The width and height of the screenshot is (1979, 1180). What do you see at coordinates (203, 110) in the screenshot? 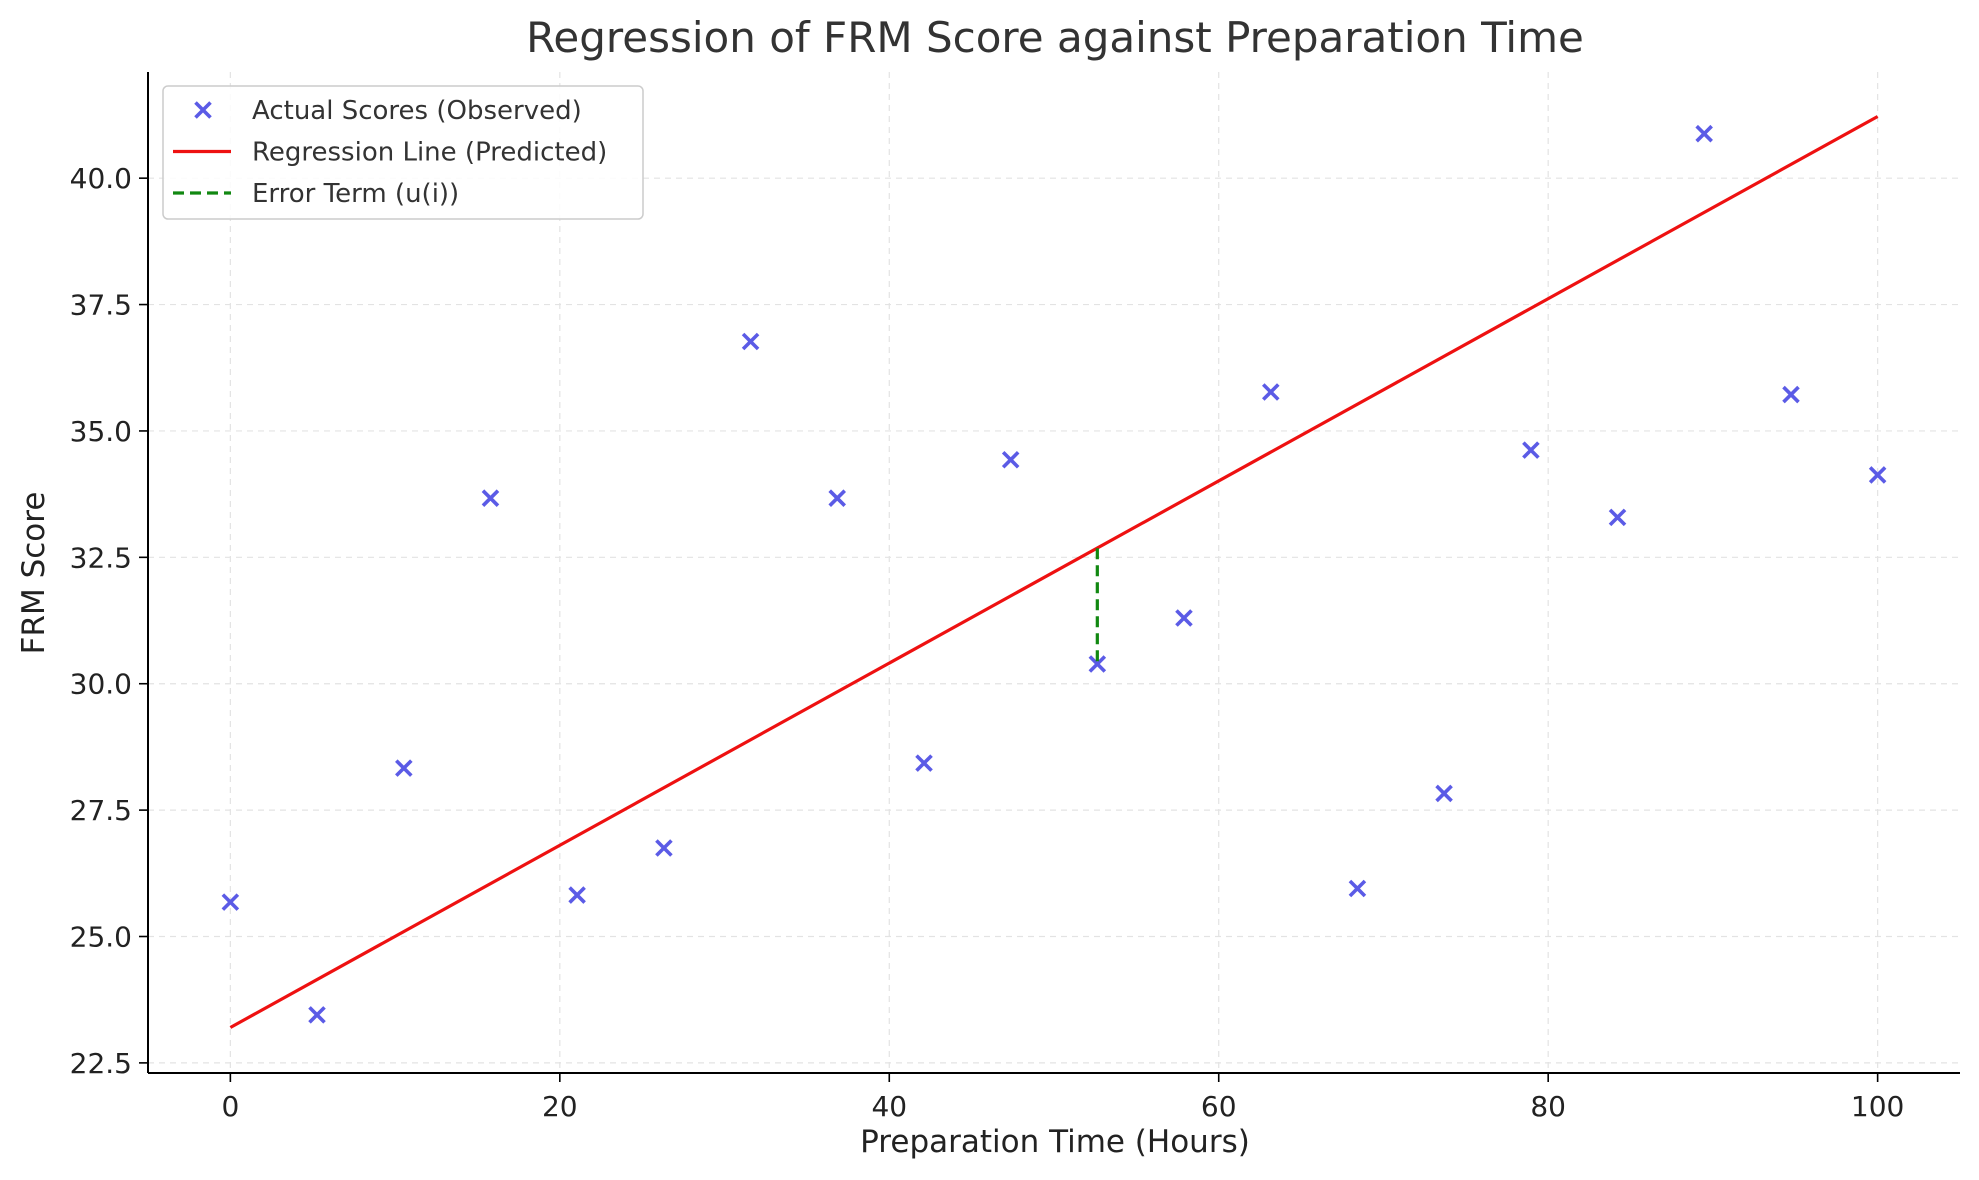
I see `legend-marker-x` at bounding box center [203, 110].